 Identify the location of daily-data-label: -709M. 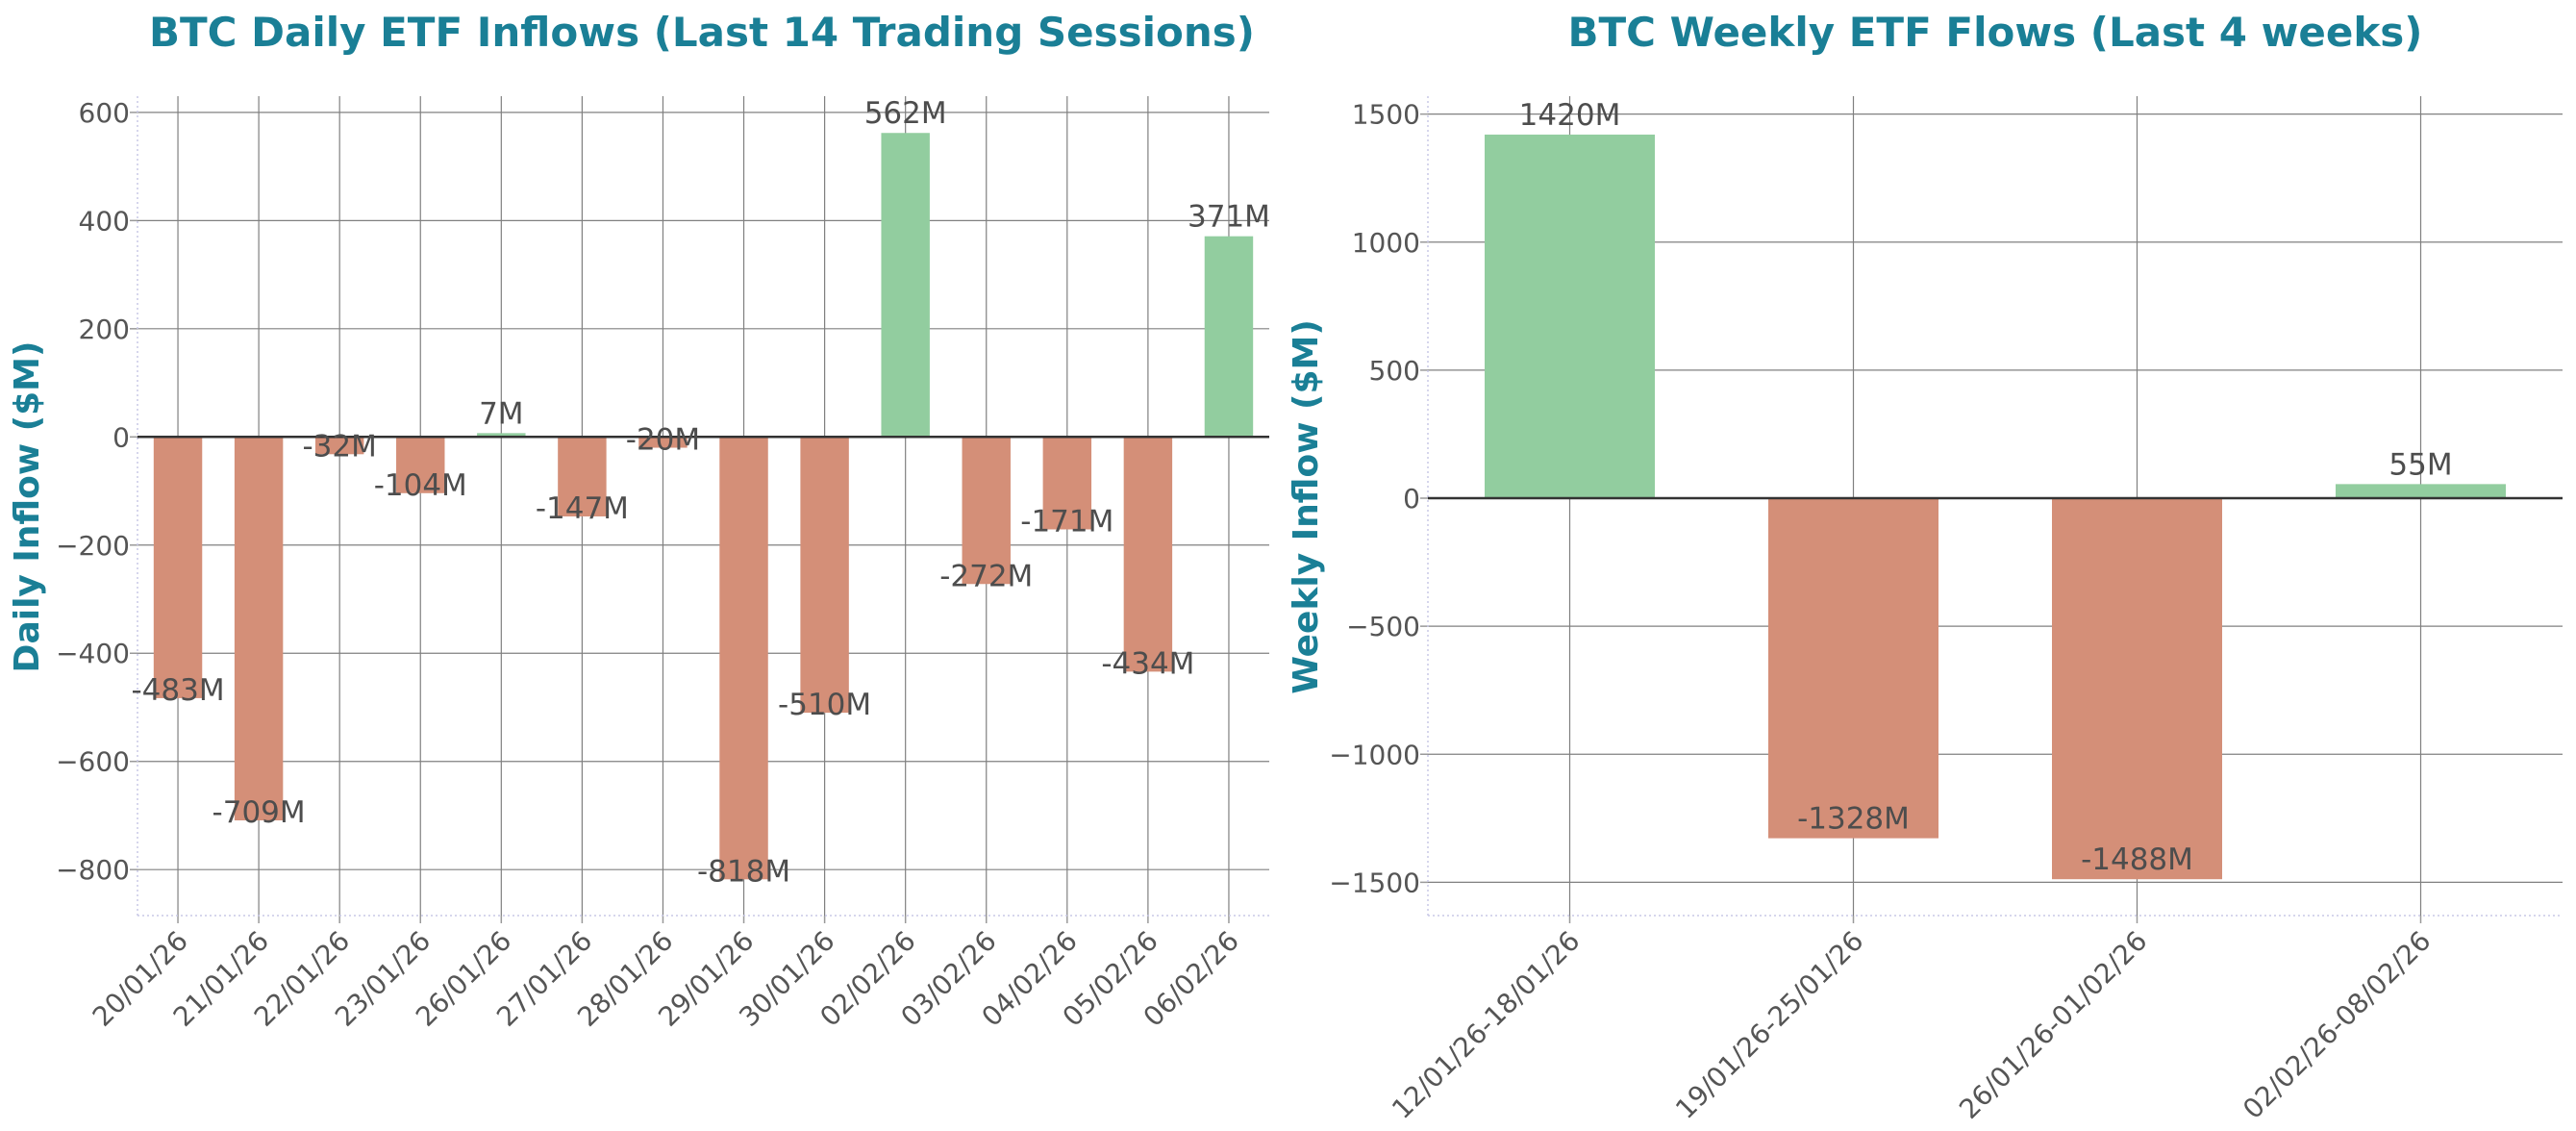
(259, 812).